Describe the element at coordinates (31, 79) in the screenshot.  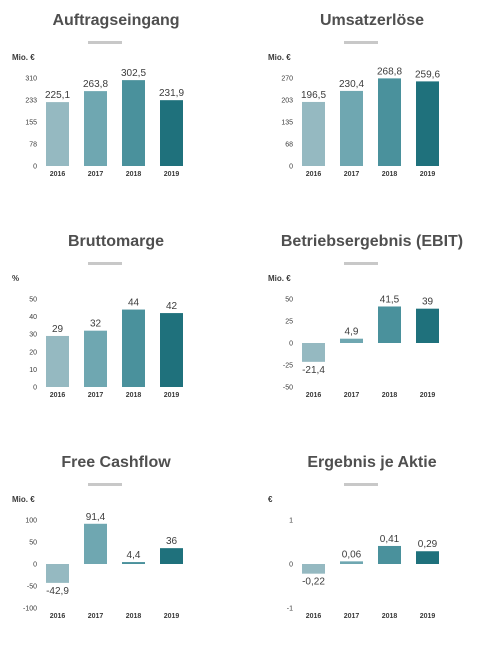
I see `y-tick-label: 310` at that location.